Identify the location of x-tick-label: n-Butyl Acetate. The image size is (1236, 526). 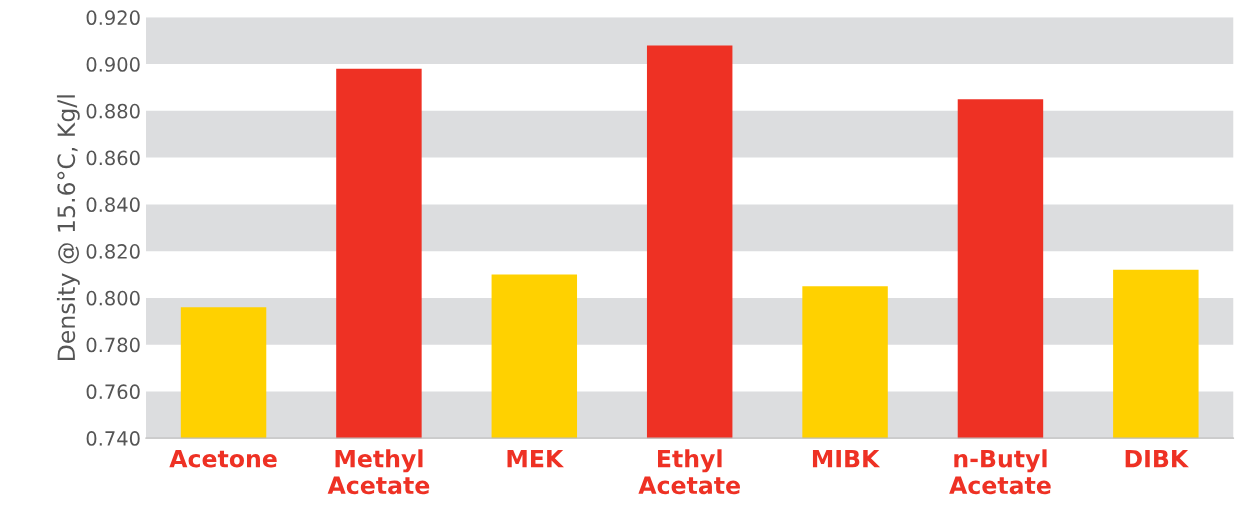
(1000, 472).